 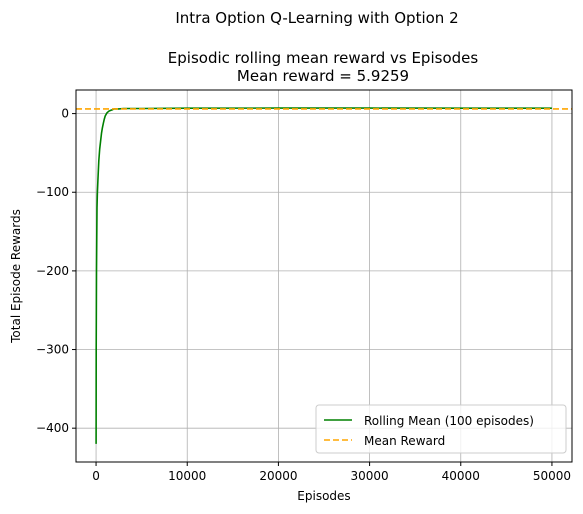 What do you see at coordinates (65, 114) in the screenshot?
I see `y-tick-label: 0` at bounding box center [65, 114].